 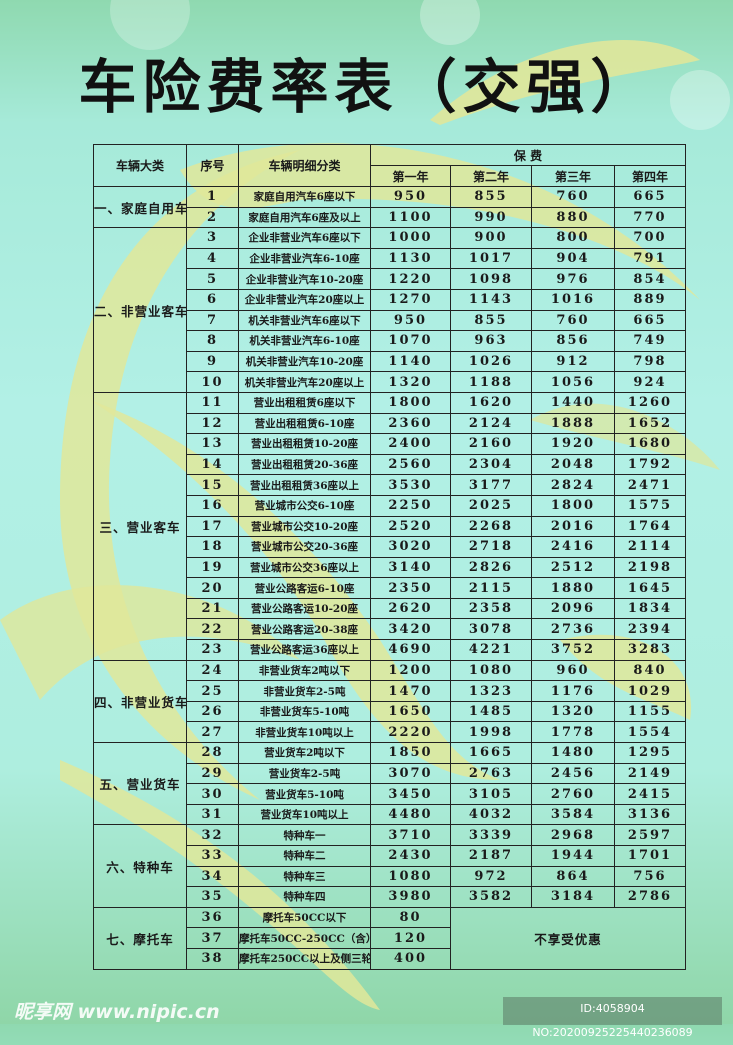 What do you see at coordinates (410, 650) in the screenshot?
I see `premium-year-1: 4690` at bounding box center [410, 650].